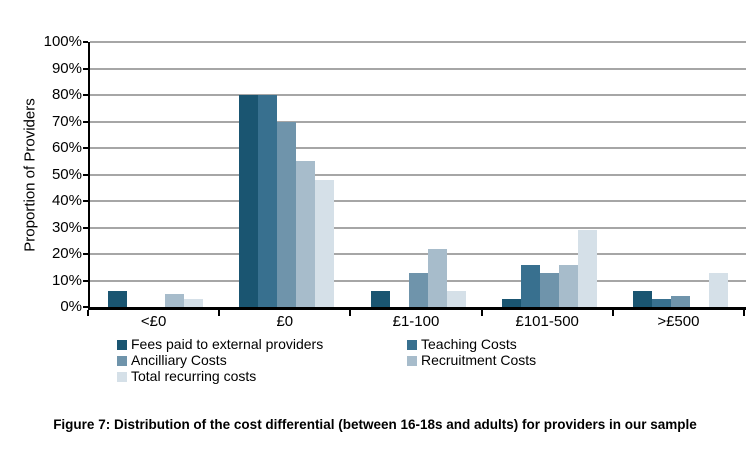 The image size is (750, 465). What do you see at coordinates (194, 303) in the screenshot?
I see `bar-series4-cat0` at bounding box center [194, 303].